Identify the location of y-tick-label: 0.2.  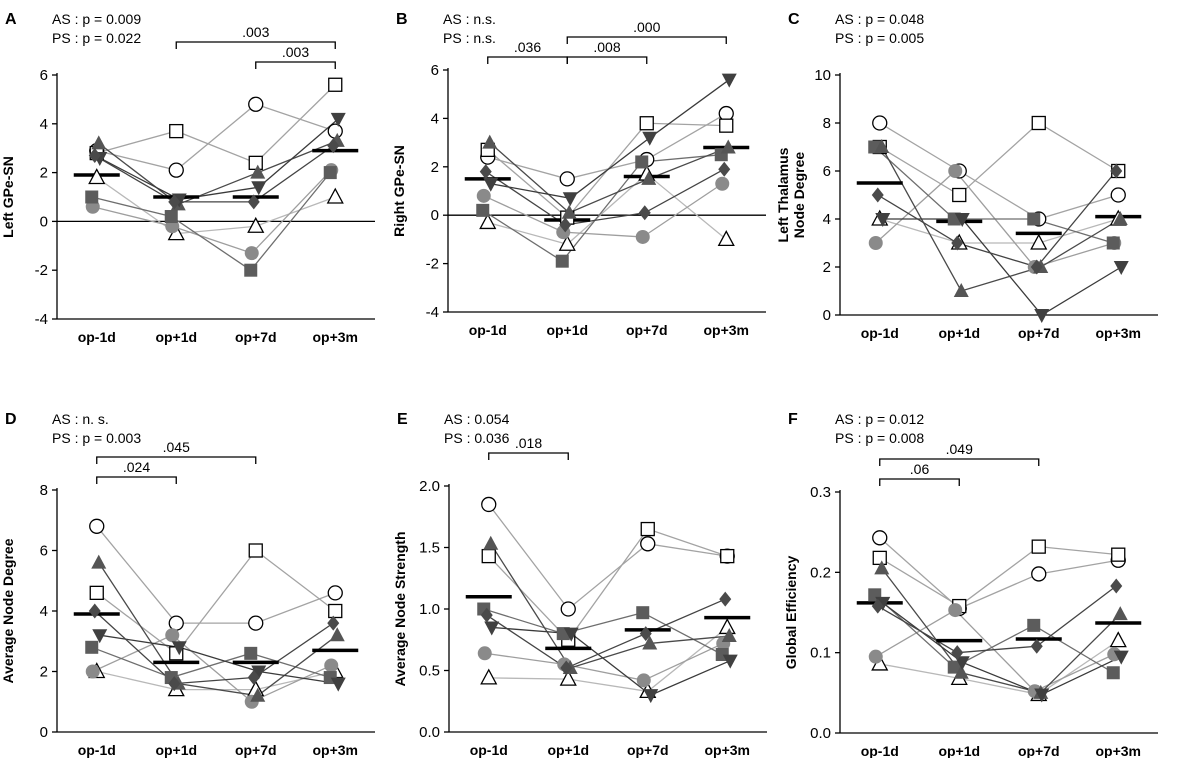
(820, 572).